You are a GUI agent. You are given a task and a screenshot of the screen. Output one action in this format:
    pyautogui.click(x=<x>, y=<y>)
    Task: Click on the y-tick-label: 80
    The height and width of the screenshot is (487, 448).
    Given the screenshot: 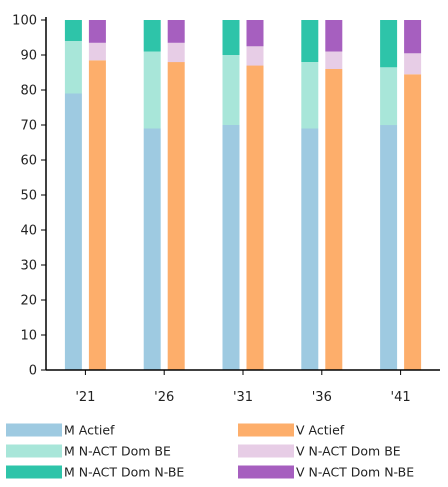 What is the action you would take?
    pyautogui.click(x=28, y=91)
    